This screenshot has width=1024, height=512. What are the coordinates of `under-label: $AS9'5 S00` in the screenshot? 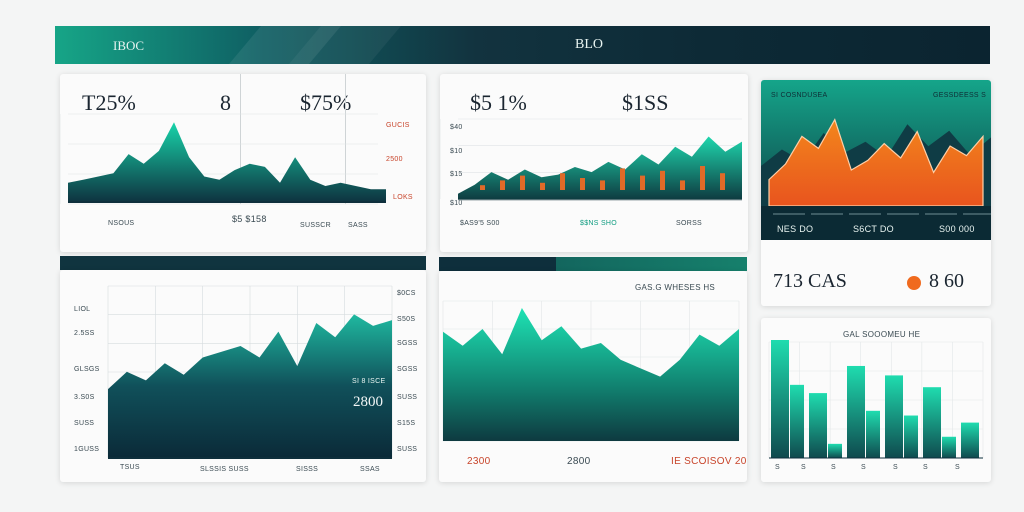 It's located at (480, 223).